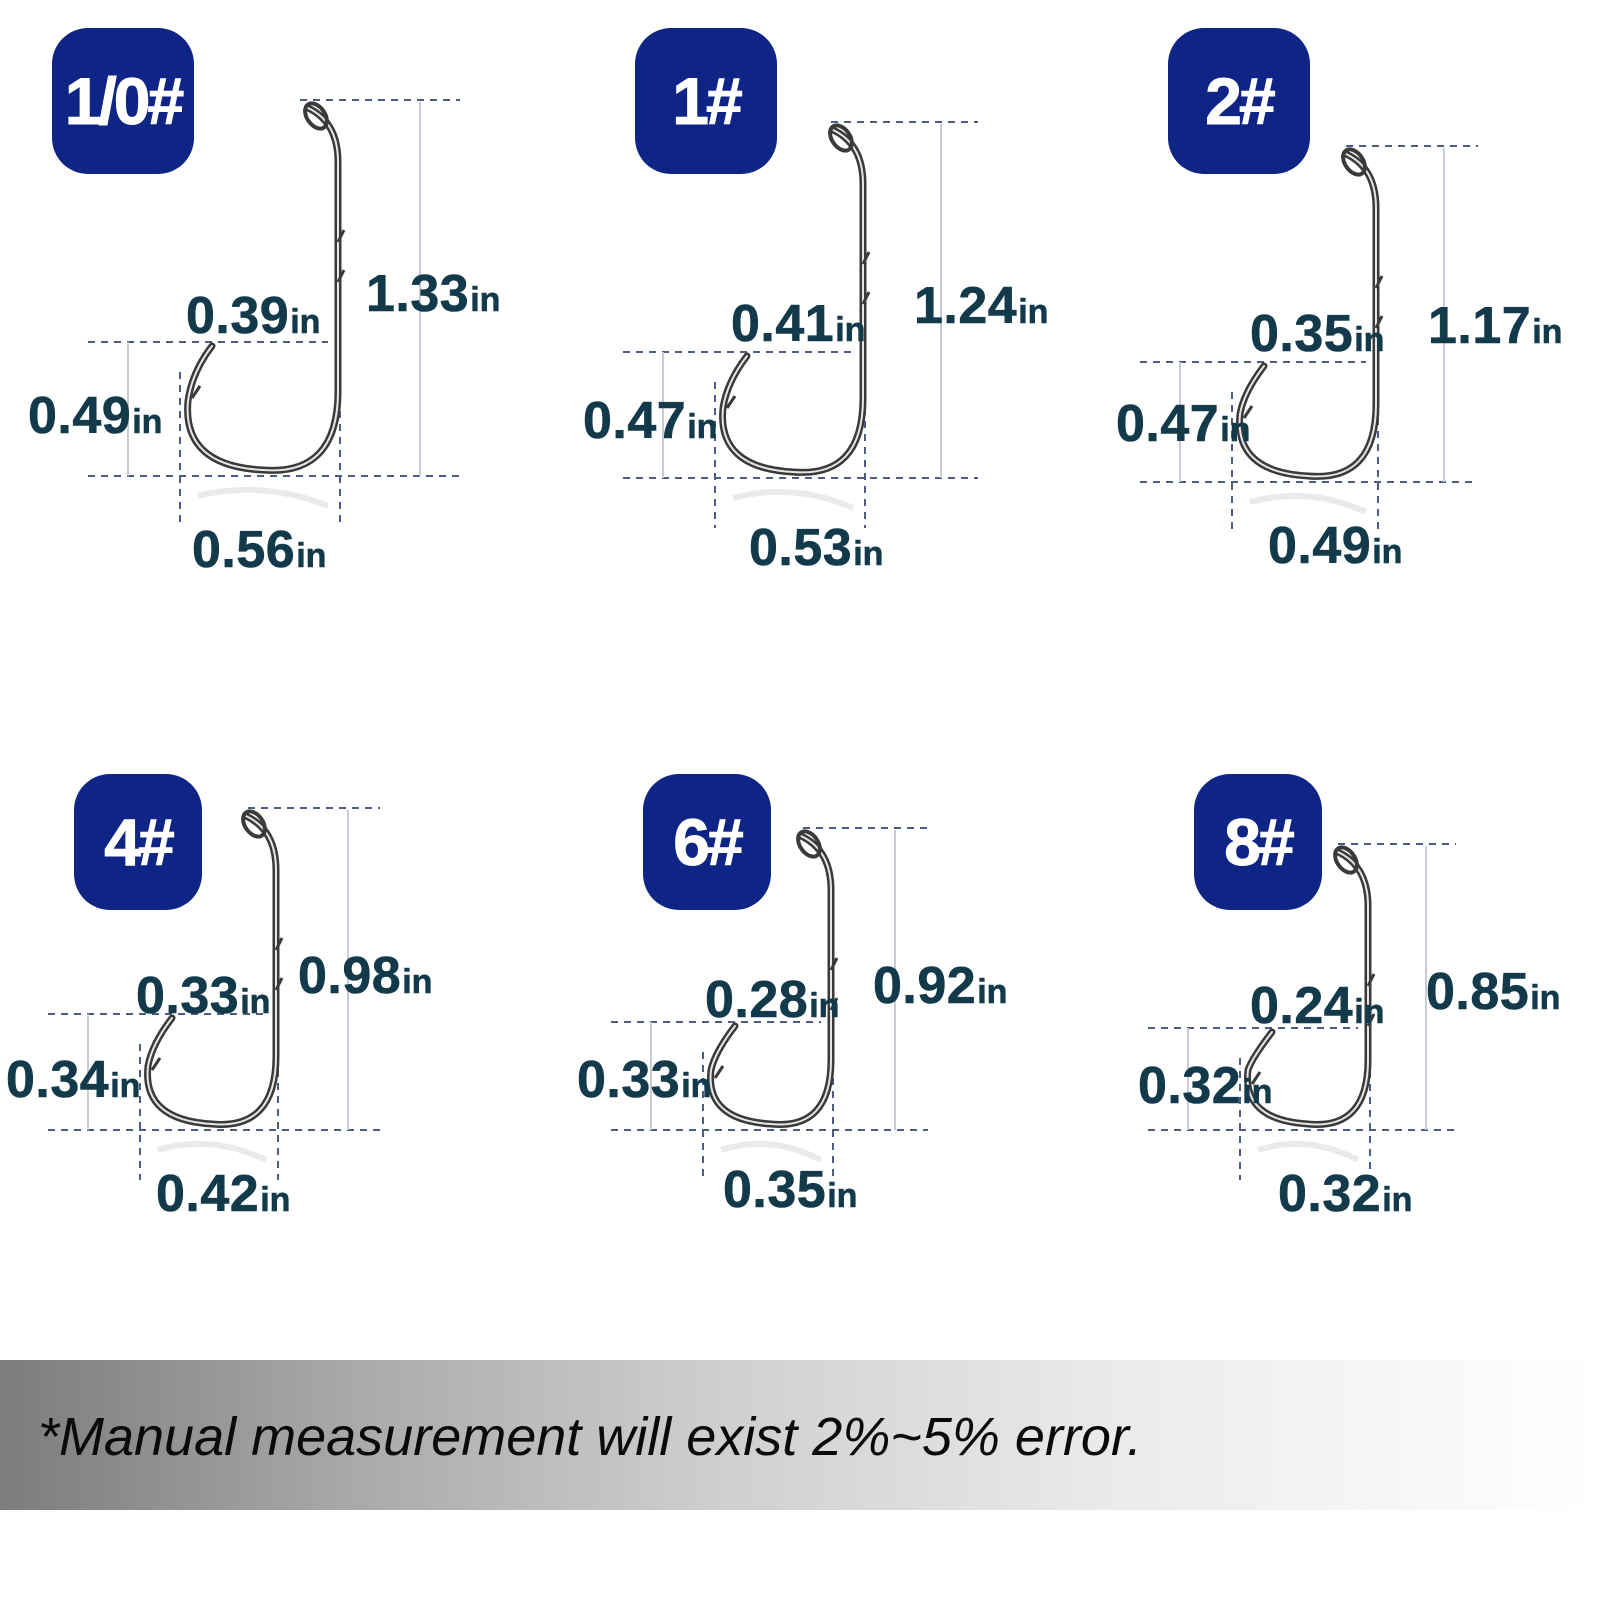 This screenshot has width=1600, height=1600. What do you see at coordinates (253, 316) in the screenshot?
I see `shank-width-label: 0.39in` at bounding box center [253, 316].